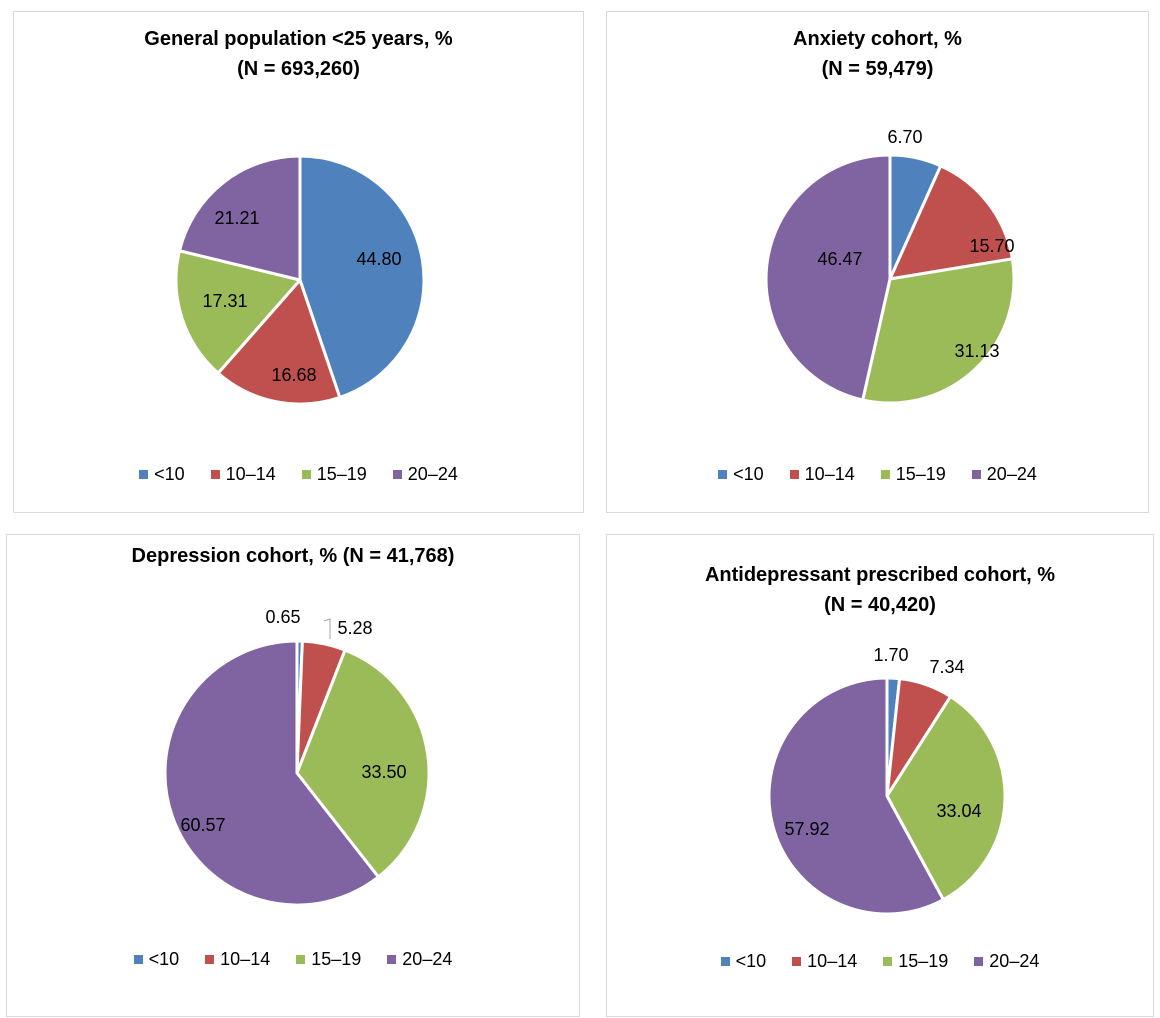 The height and width of the screenshot is (1018, 1160). Describe the element at coordinates (298, 69) in the screenshot. I see `chart-title-line-2: (N = 693,260)` at that location.